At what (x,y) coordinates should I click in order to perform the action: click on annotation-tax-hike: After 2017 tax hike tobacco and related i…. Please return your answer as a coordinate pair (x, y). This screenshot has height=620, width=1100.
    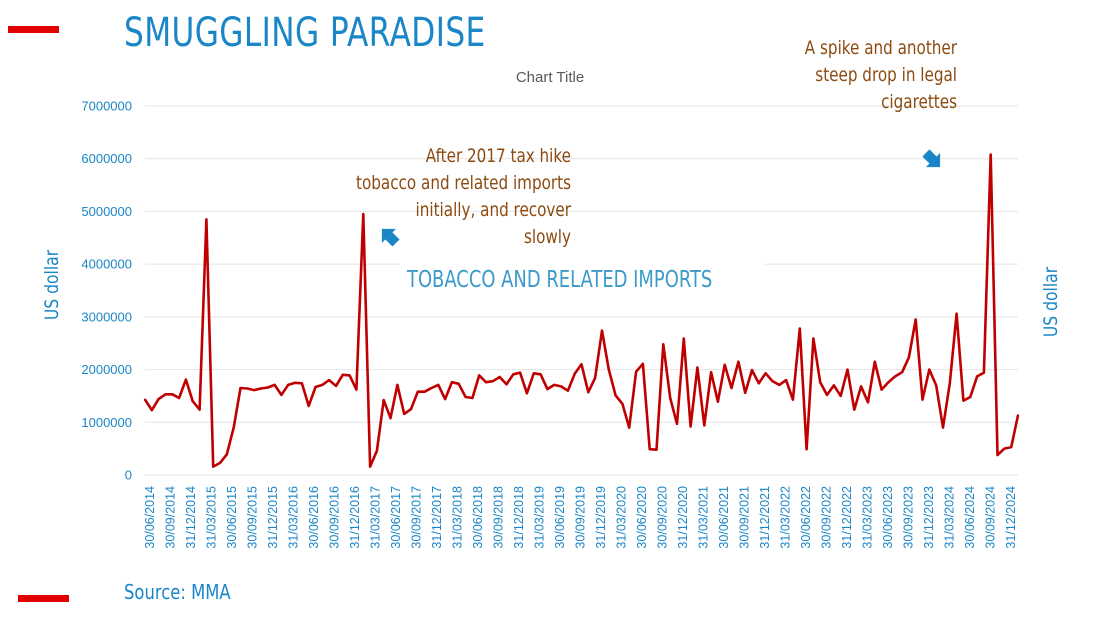
    Looking at the image, I should click on (464, 196).